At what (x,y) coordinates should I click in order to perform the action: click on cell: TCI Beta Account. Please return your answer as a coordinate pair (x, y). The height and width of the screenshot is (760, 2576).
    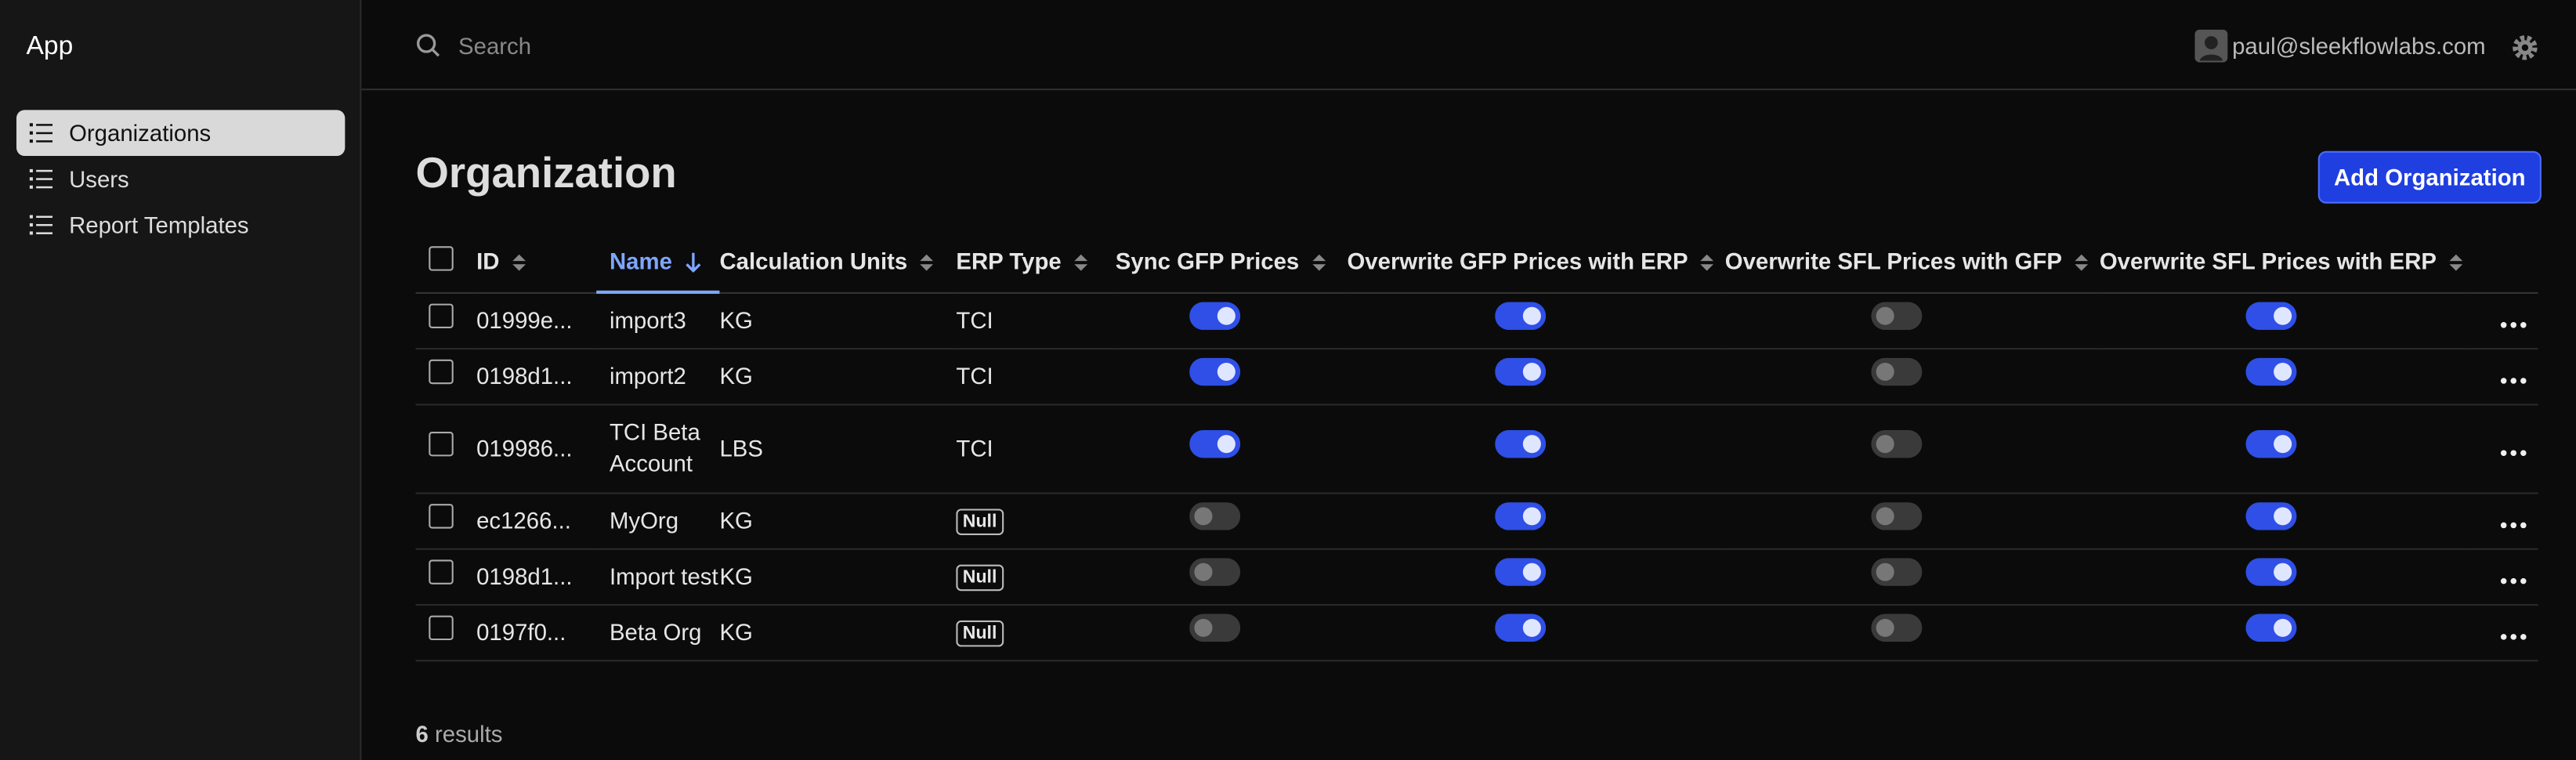
    Looking at the image, I should click on (658, 449).